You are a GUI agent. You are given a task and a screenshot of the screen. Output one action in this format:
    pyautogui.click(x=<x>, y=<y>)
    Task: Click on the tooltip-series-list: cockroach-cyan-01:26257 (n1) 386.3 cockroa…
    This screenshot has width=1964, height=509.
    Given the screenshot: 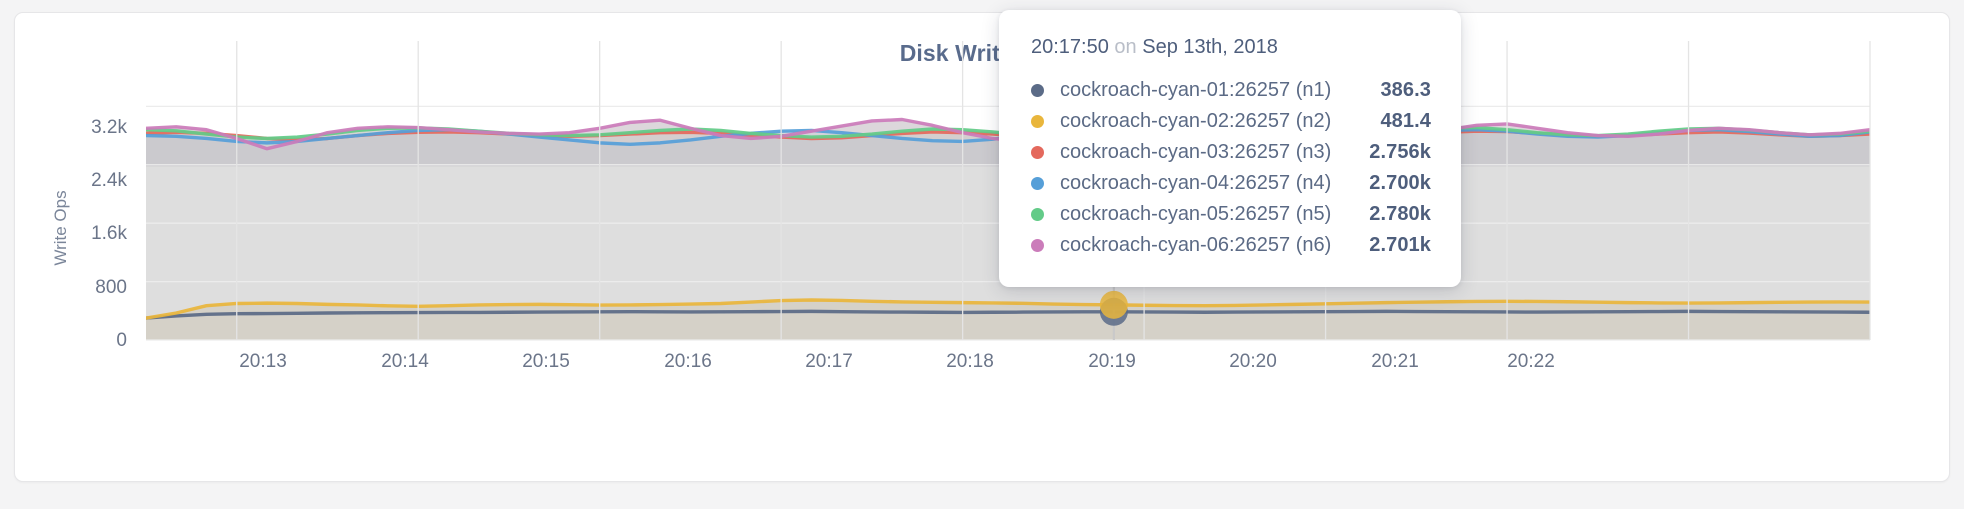 What is the action you would take?
    pyautogui.click(x=1231, y=168)
    